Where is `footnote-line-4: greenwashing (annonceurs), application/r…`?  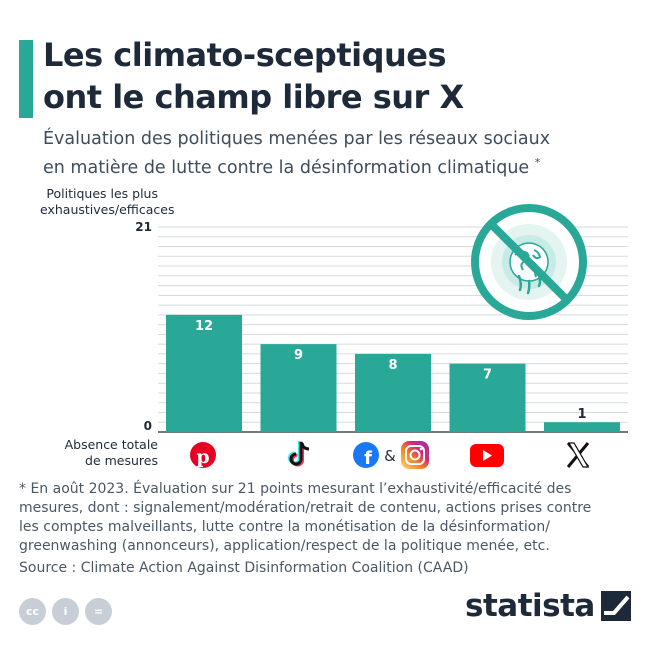
footnote-line-4: greenwashing (annonceurs), application/r… is located at coordinates (284, 546).